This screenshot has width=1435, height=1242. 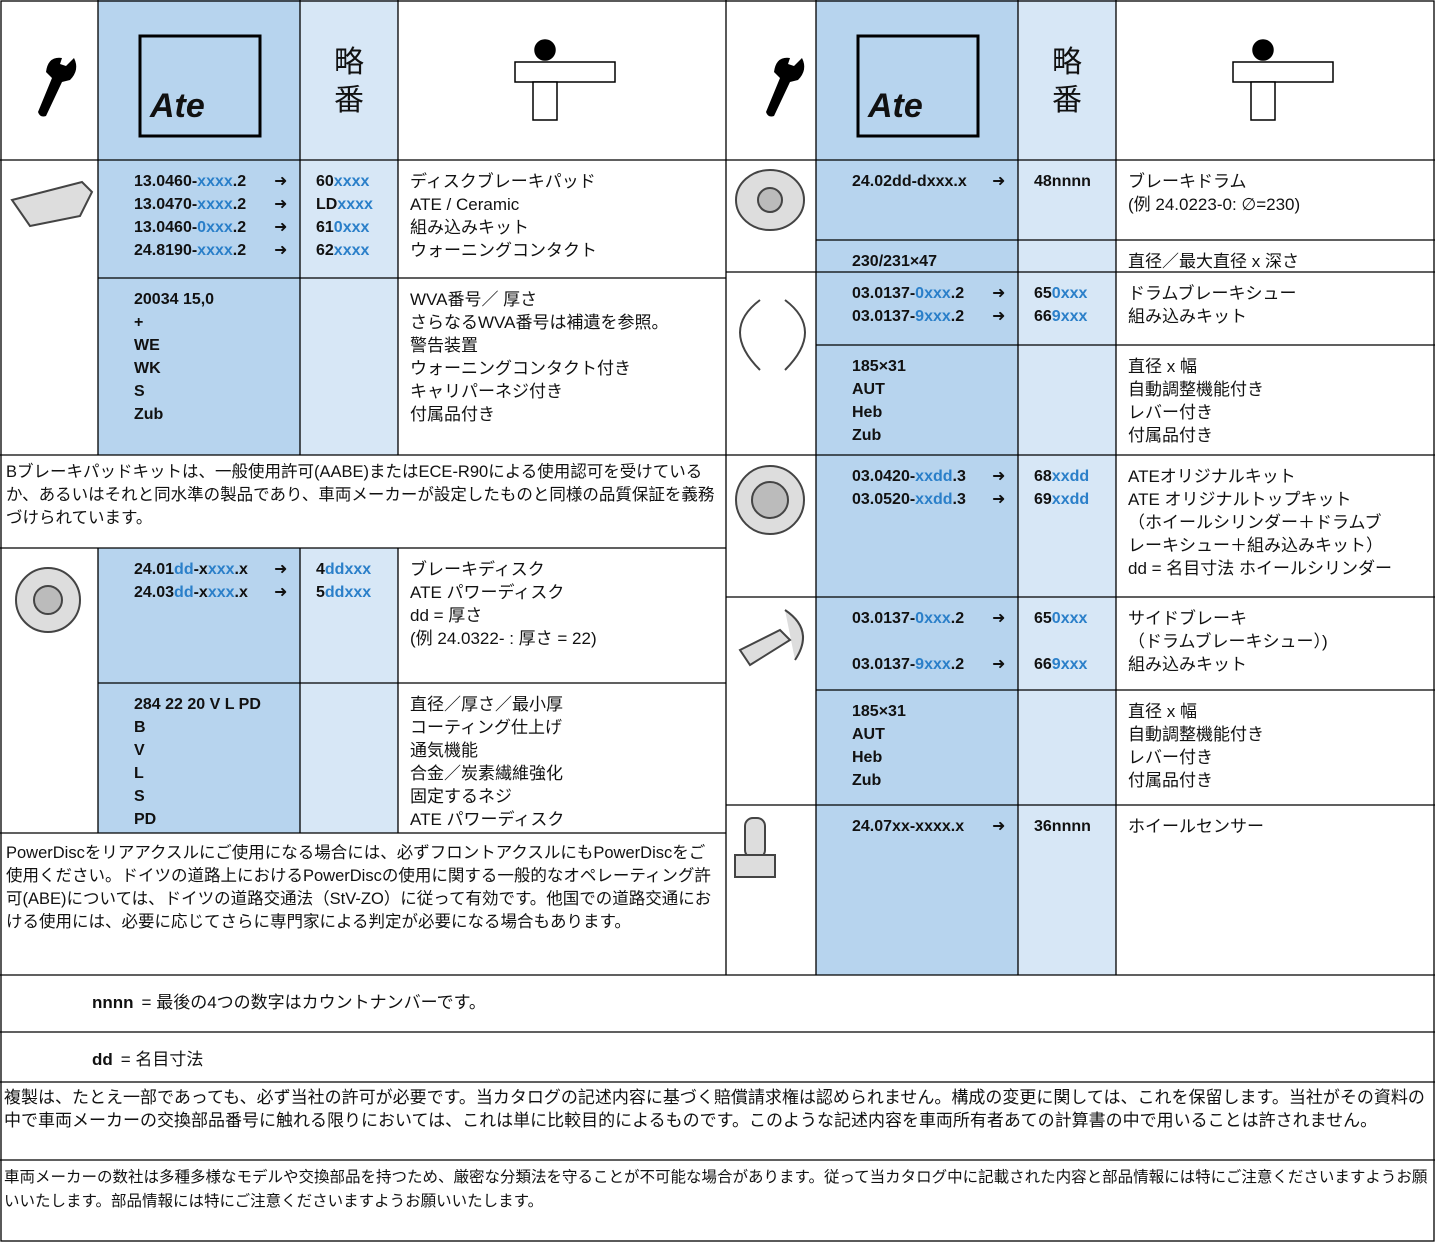 What do you see at coordinates (909, 477) in the screenshot?
I see `part-number: 03.0420-xxdd.3` at bounding box center [909, 477].